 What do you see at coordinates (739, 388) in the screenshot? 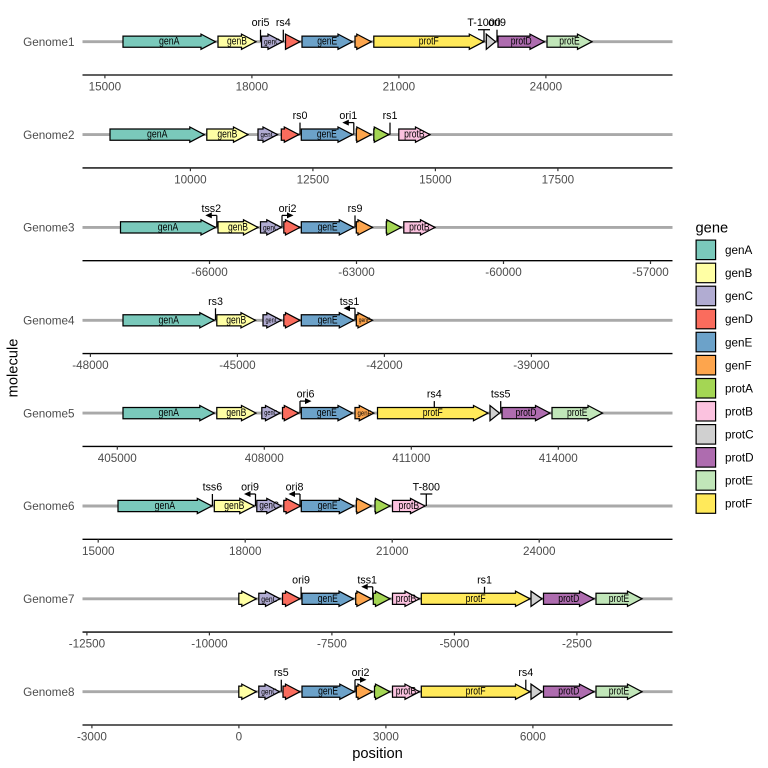
I see `svg-text: protA` at bounding box center [739, 388].